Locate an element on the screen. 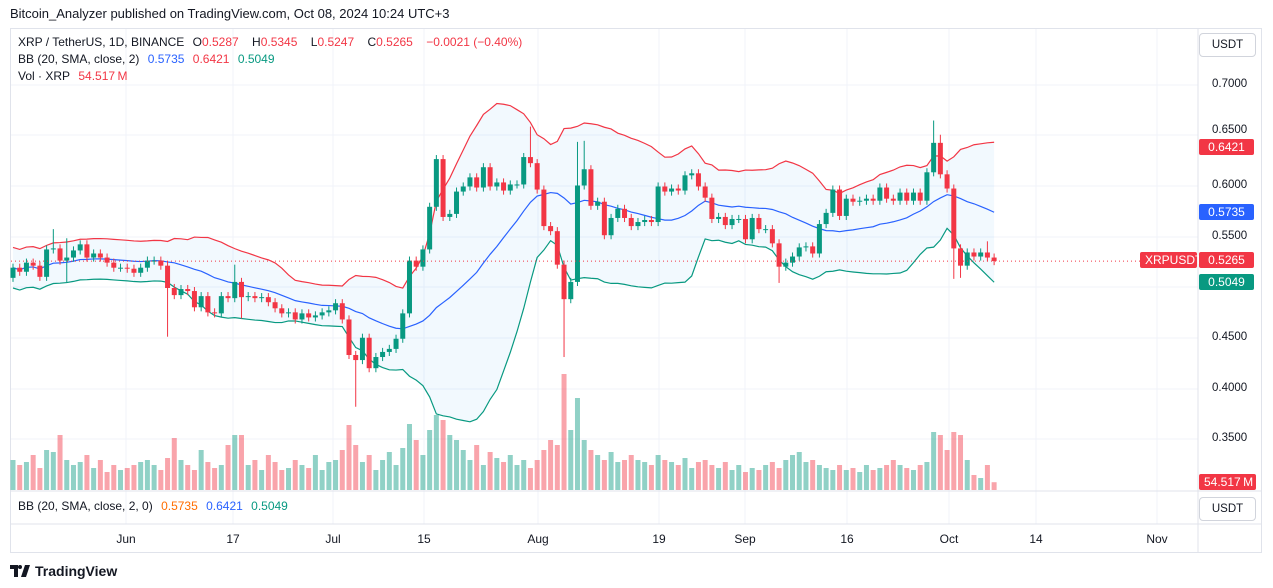 This screenshot has width=1273, height=588. price-tick: 0.5500 is located at coordinates (1230, 236).